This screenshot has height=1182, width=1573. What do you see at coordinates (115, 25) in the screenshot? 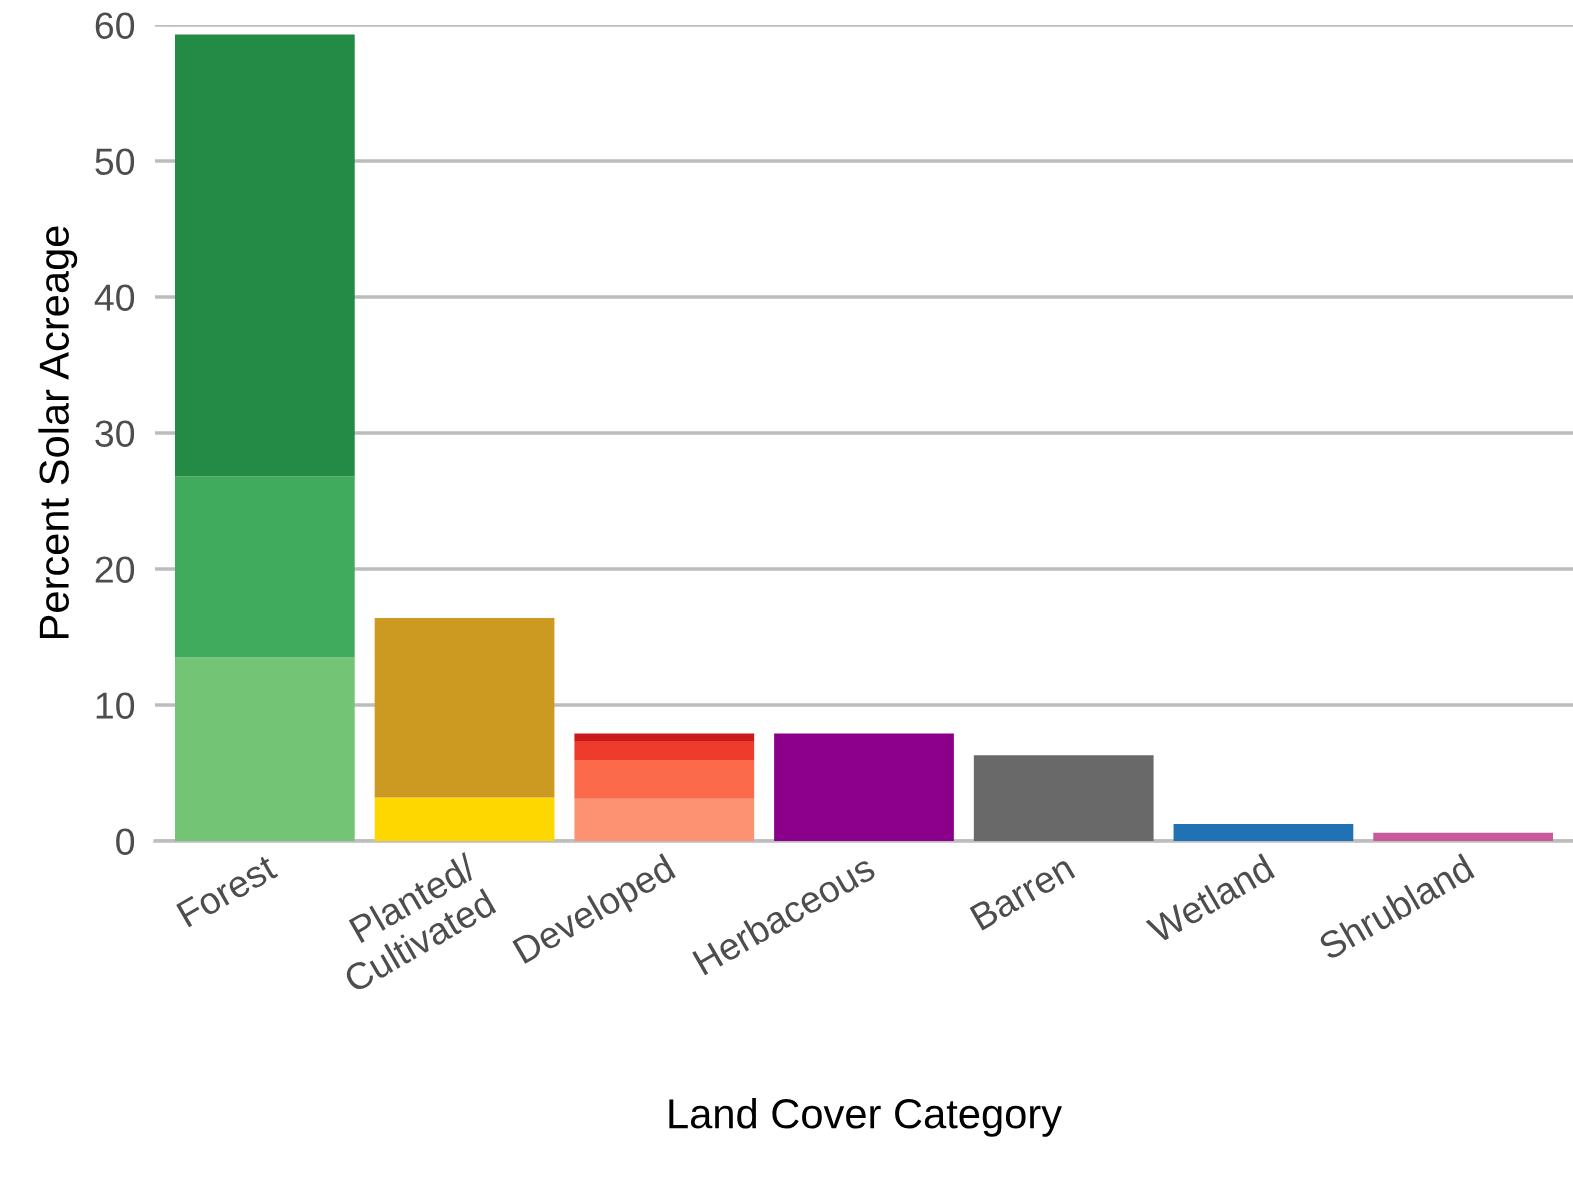
I see `y-tick-label: 60` at bounding box center [115, 25].